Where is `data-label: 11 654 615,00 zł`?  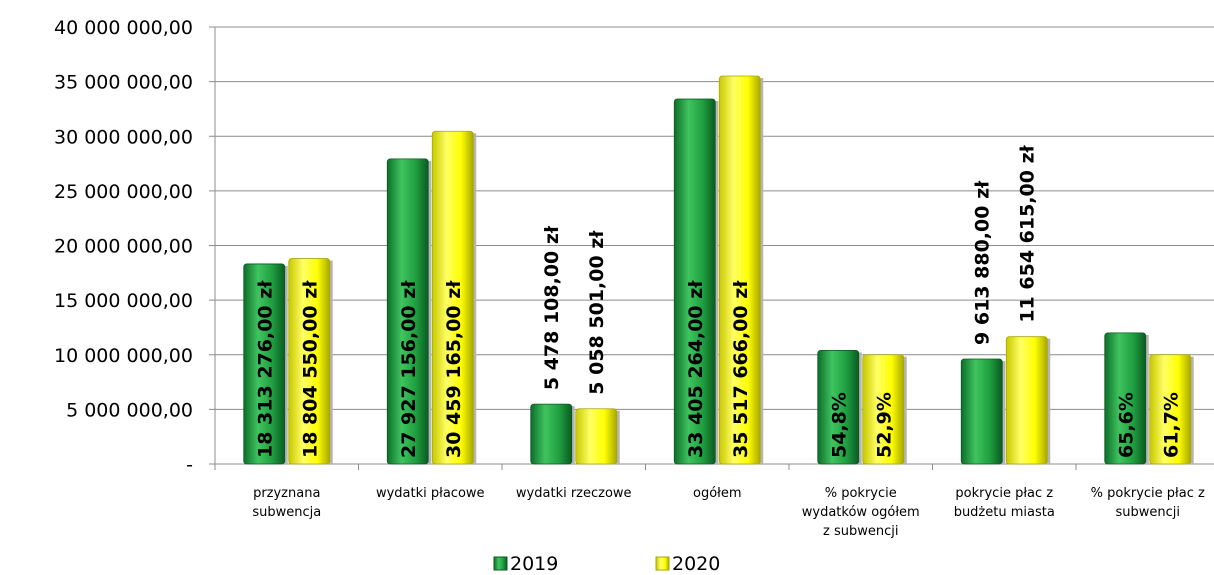
data-label: 11 654 615,00 zł is located at coordinates (1028, 233).